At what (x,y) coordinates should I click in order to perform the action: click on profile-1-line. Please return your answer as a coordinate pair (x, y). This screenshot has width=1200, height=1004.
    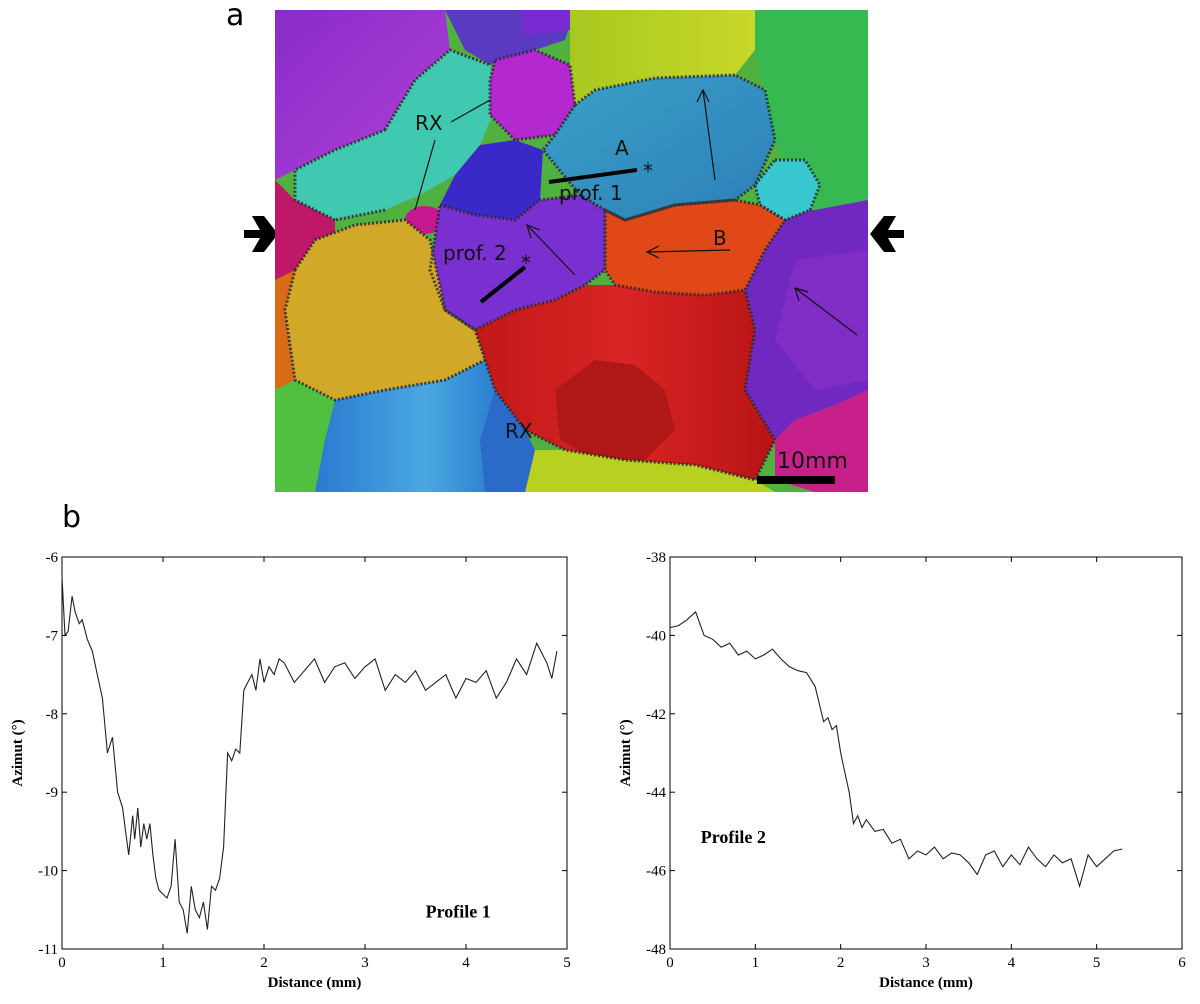
    Looking at the image, I should click on (593, 176).